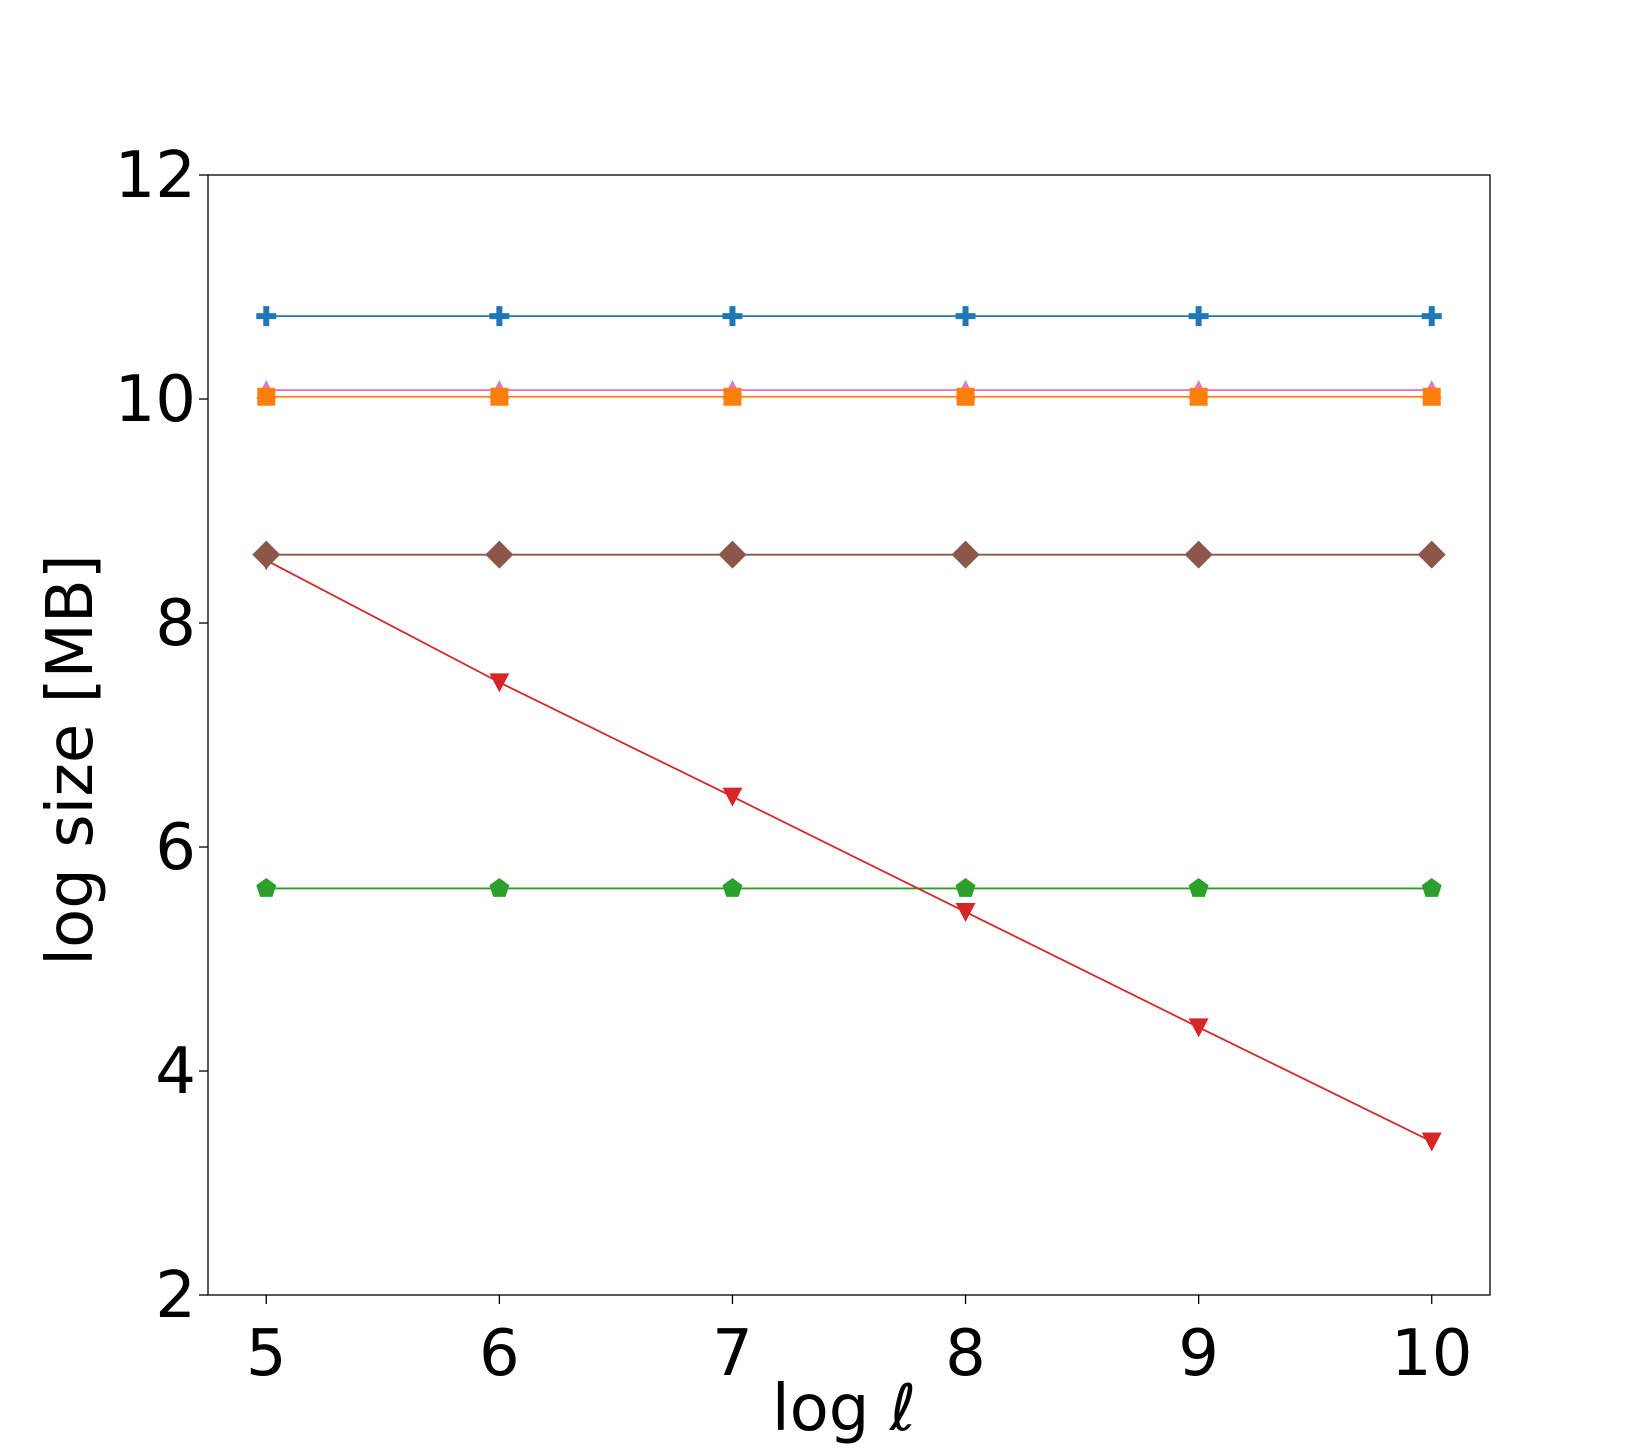 This screenshot has height=1455, width=1650. What do you see at coordinates (844, 1409) in the screenshot?
I see `x-axis-label: log ℓ` at bounding box center [844, 1409].